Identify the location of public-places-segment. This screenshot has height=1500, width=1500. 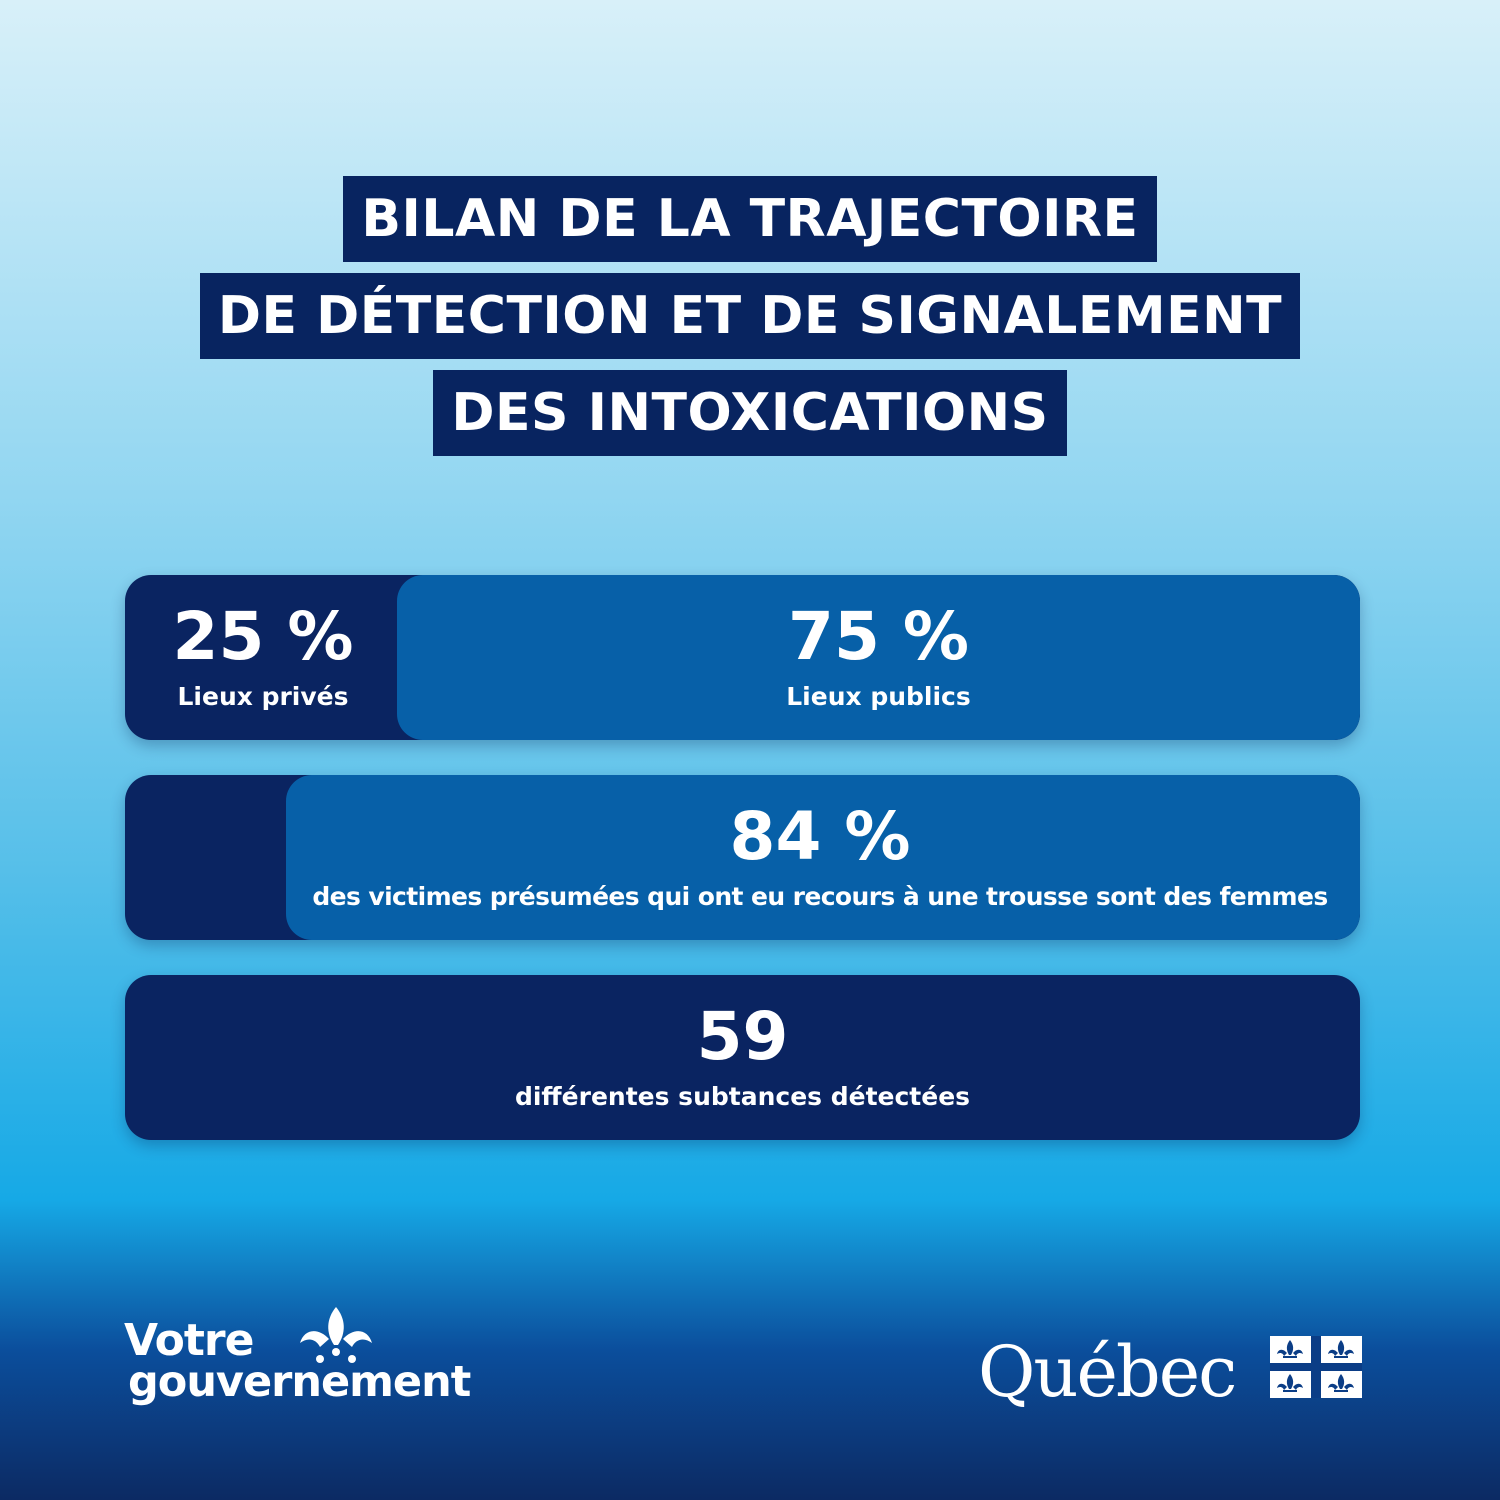
(878, 657).